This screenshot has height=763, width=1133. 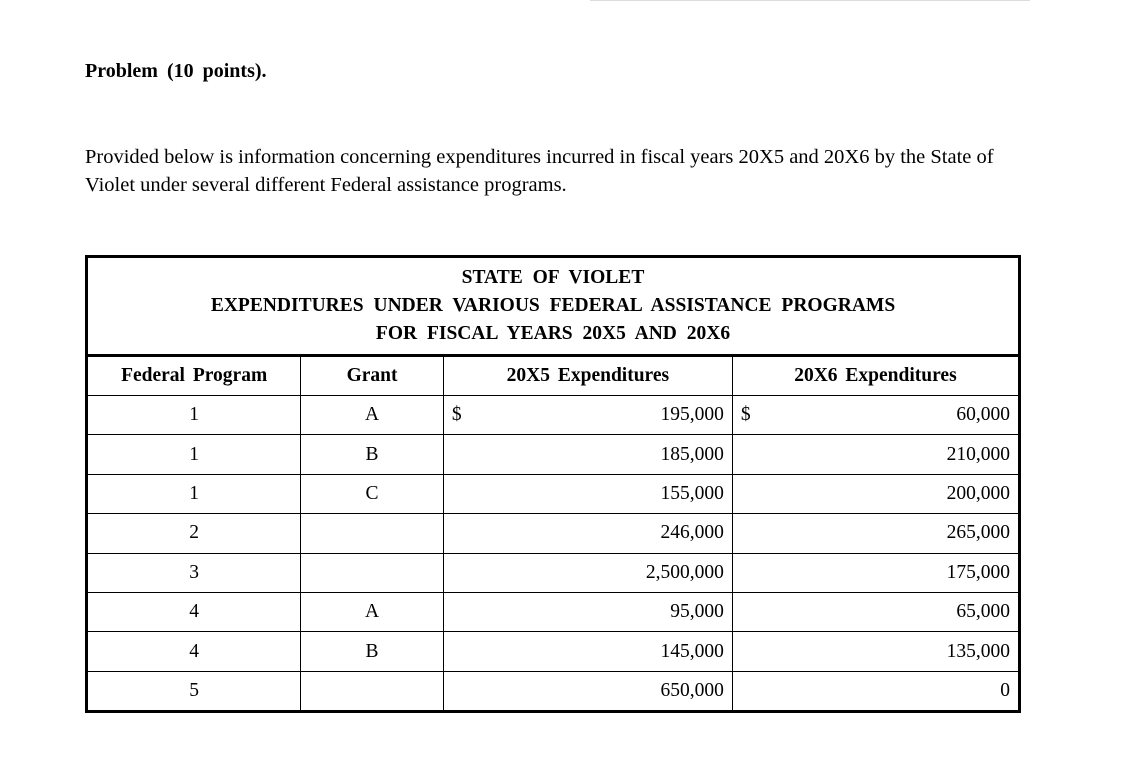 I want to click on amount: 200,000, so click(x=875, y=494).